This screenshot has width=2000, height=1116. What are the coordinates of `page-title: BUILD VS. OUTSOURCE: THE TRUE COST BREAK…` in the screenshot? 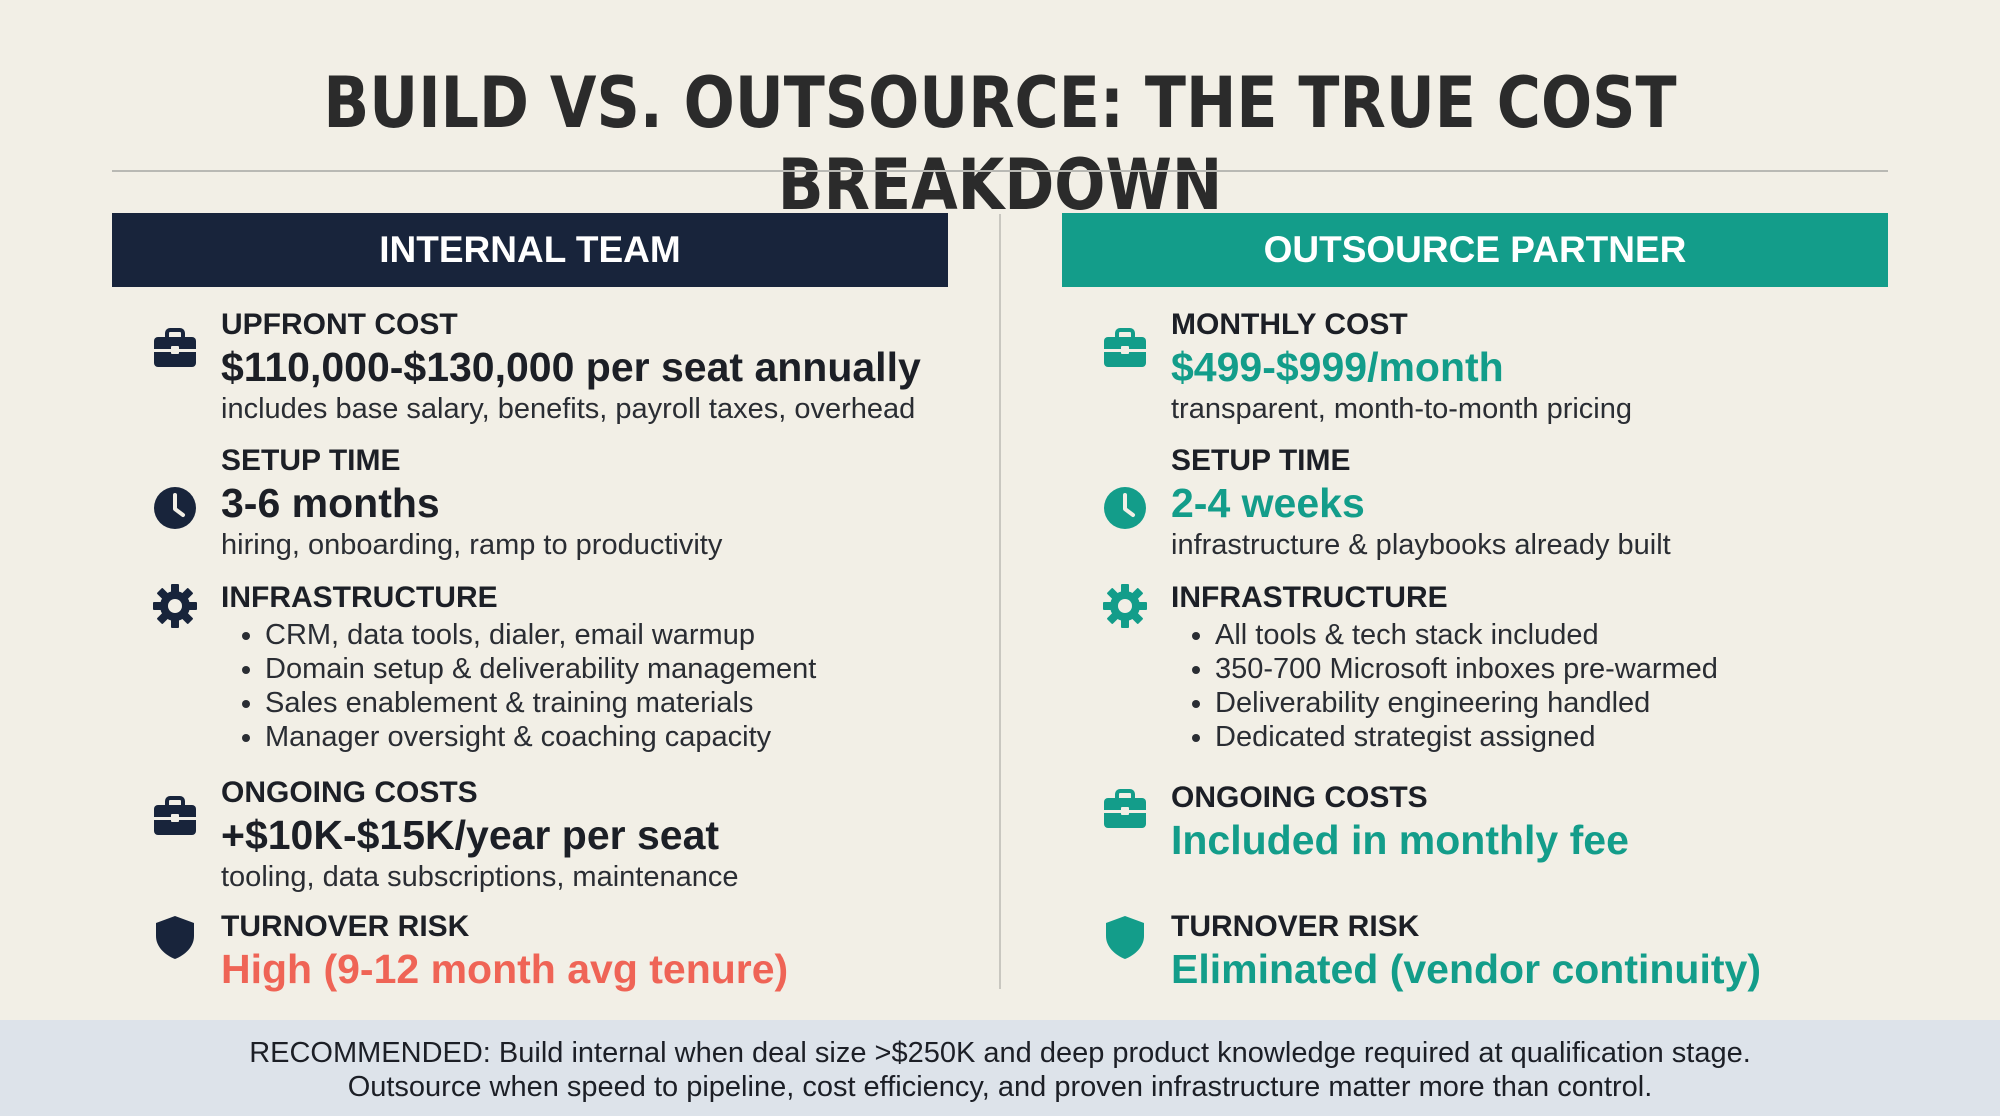 It's located at (1000, 144).